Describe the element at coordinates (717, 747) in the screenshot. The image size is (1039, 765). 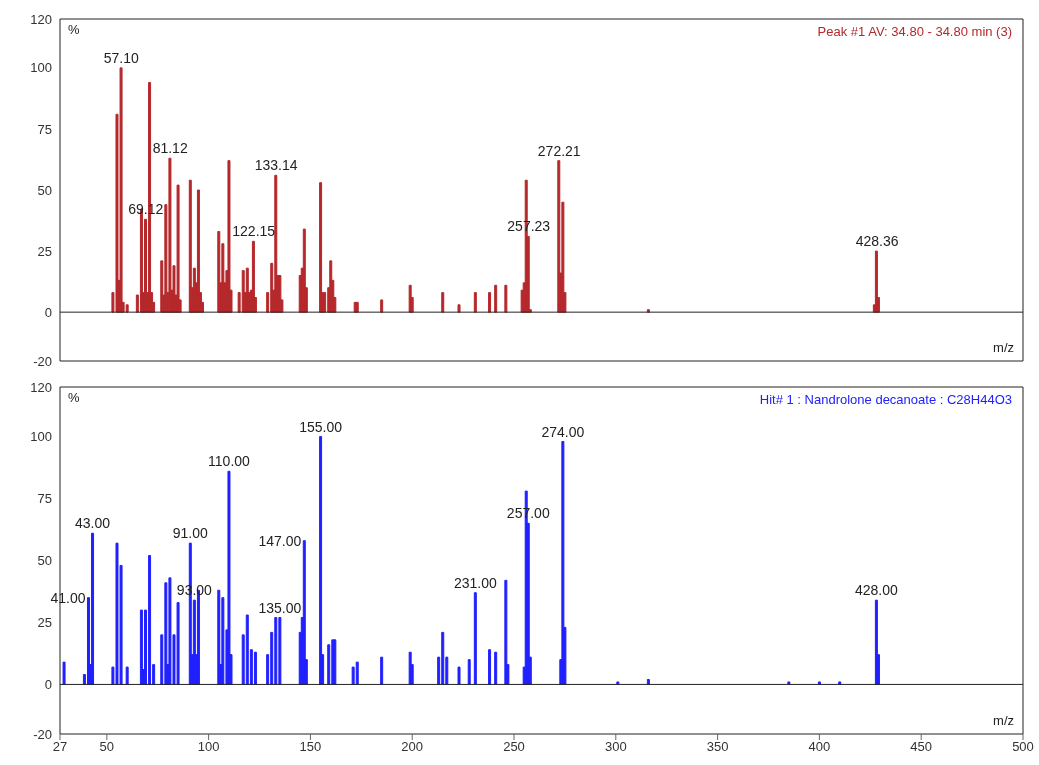
I see `x-tick-label: 350` at that location.